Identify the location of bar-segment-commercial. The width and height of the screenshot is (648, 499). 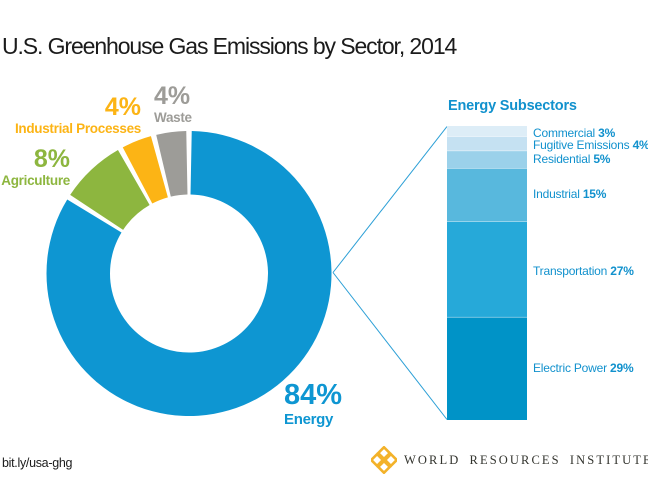
(487, 131).